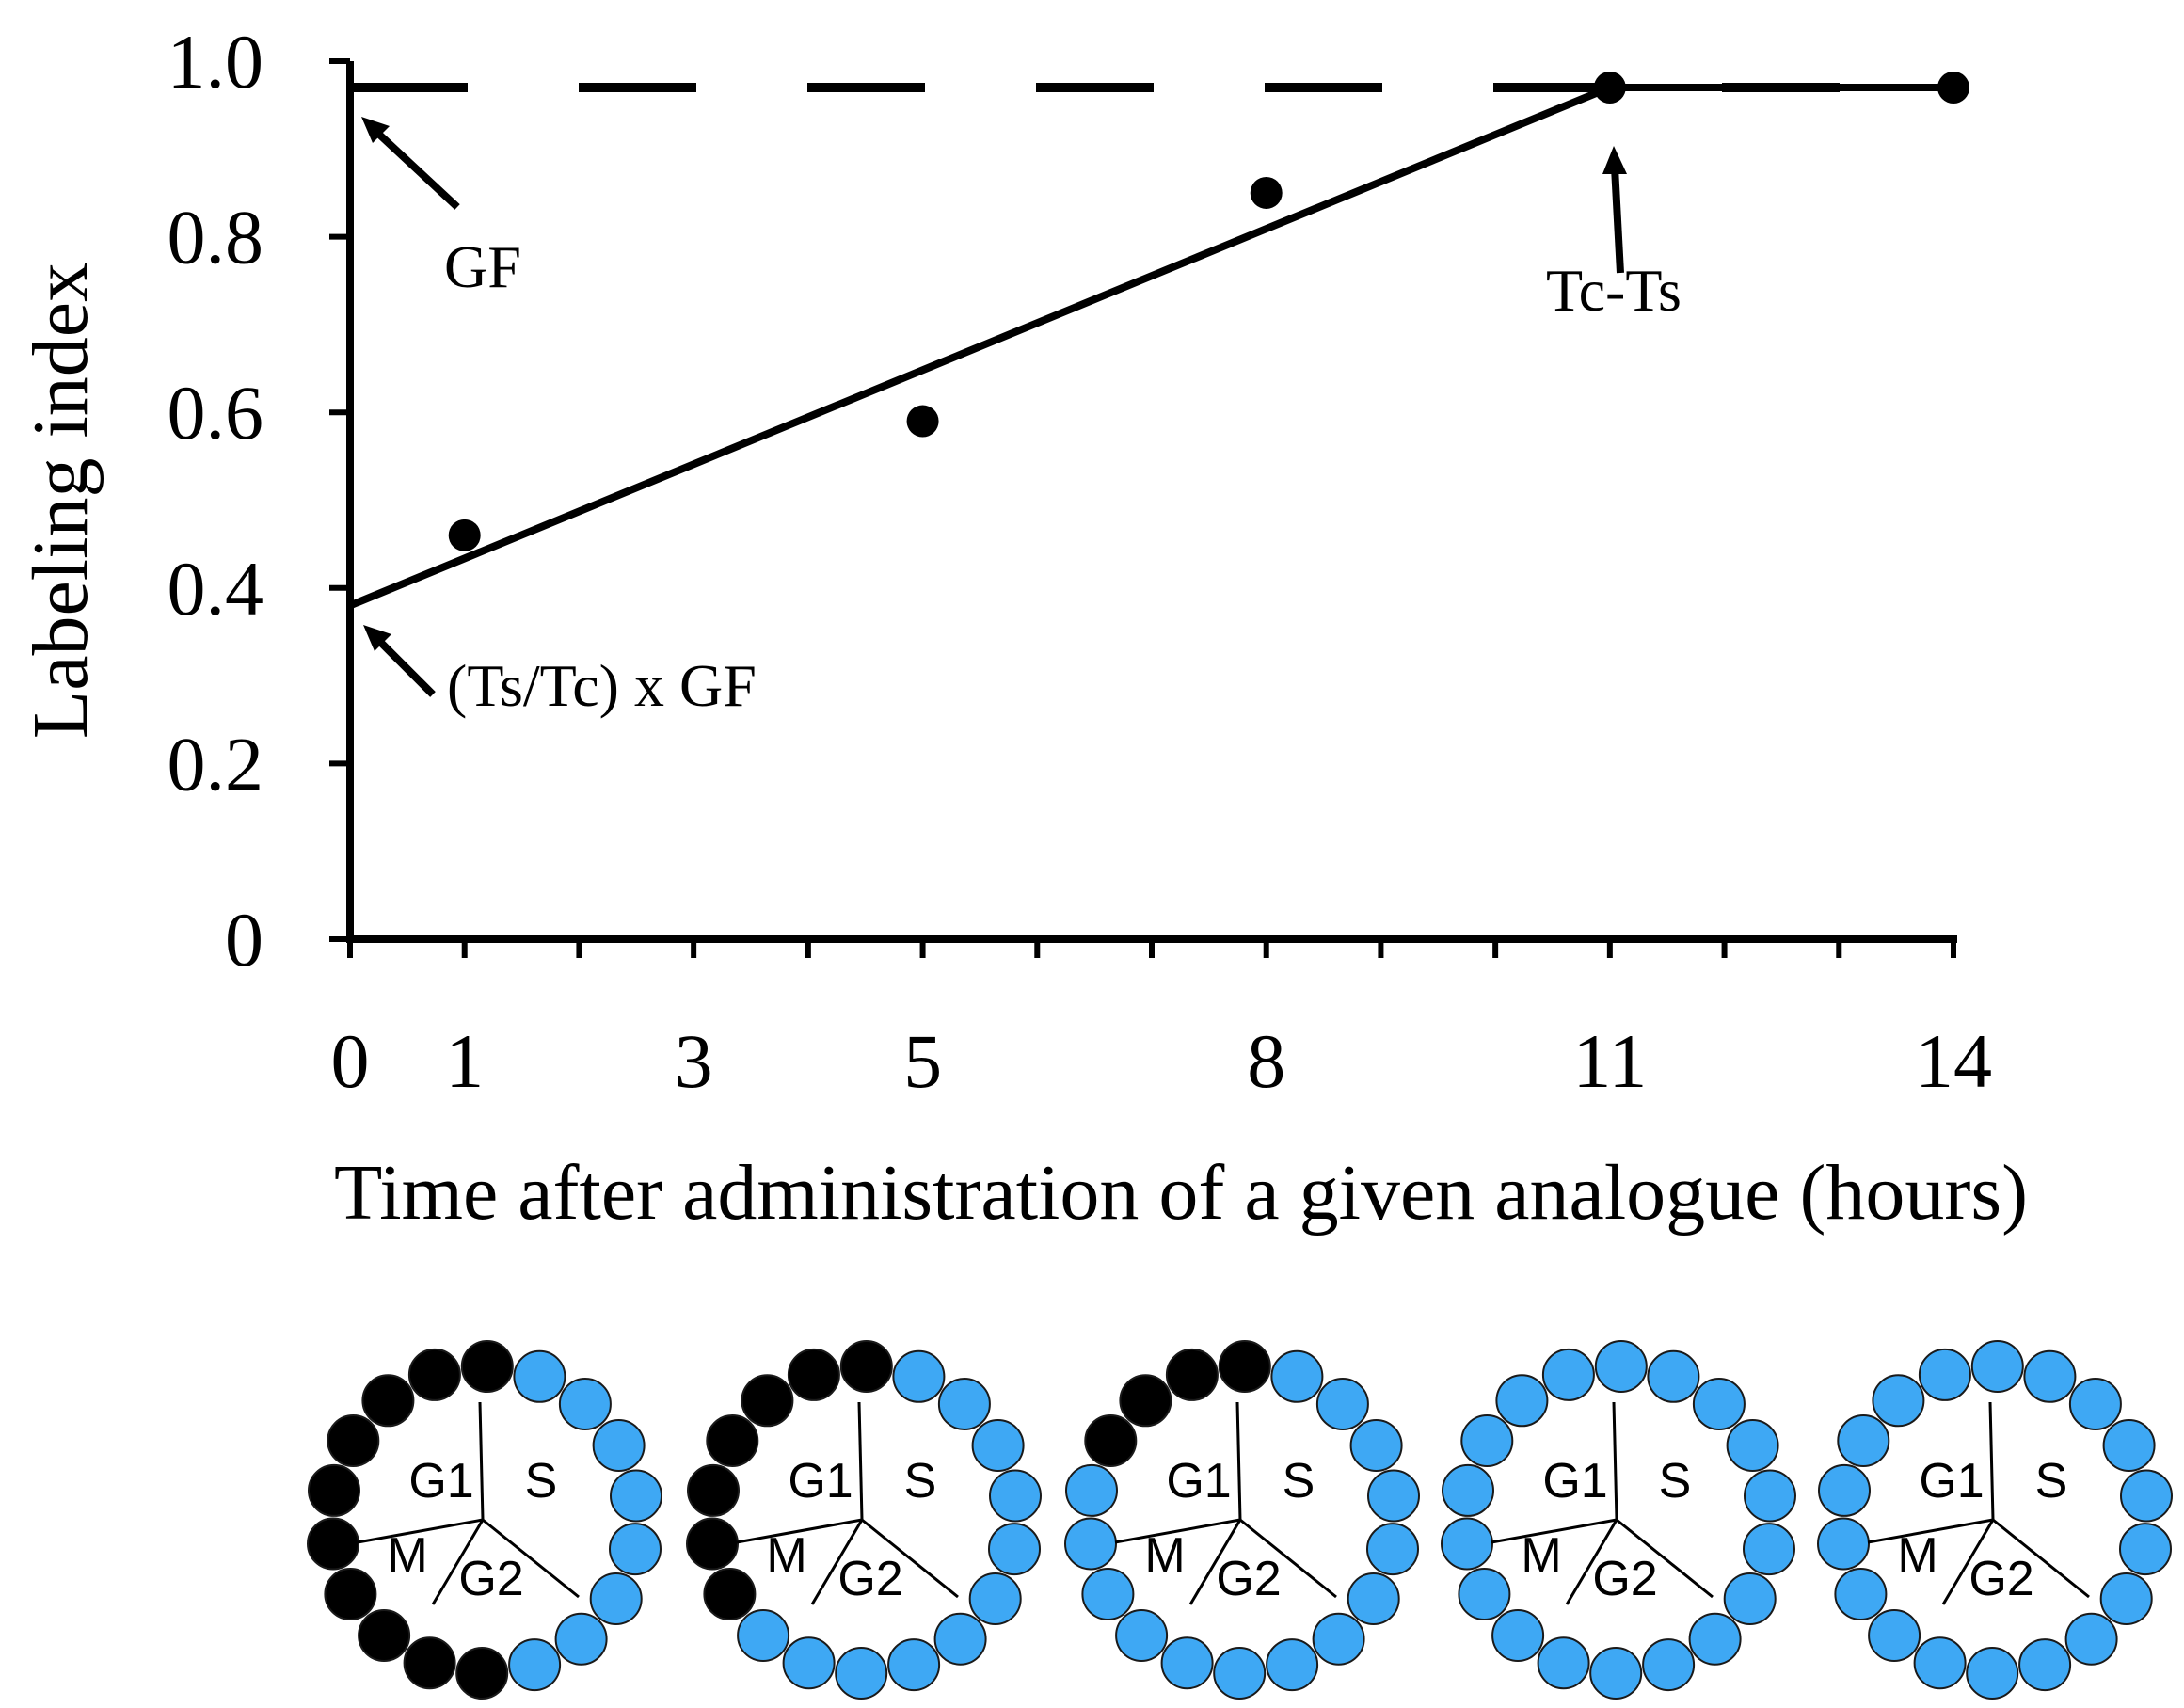  Describe the element at coordinates (1614, 210) in the screenshot. I see `tc-ts-arrow` at that location.